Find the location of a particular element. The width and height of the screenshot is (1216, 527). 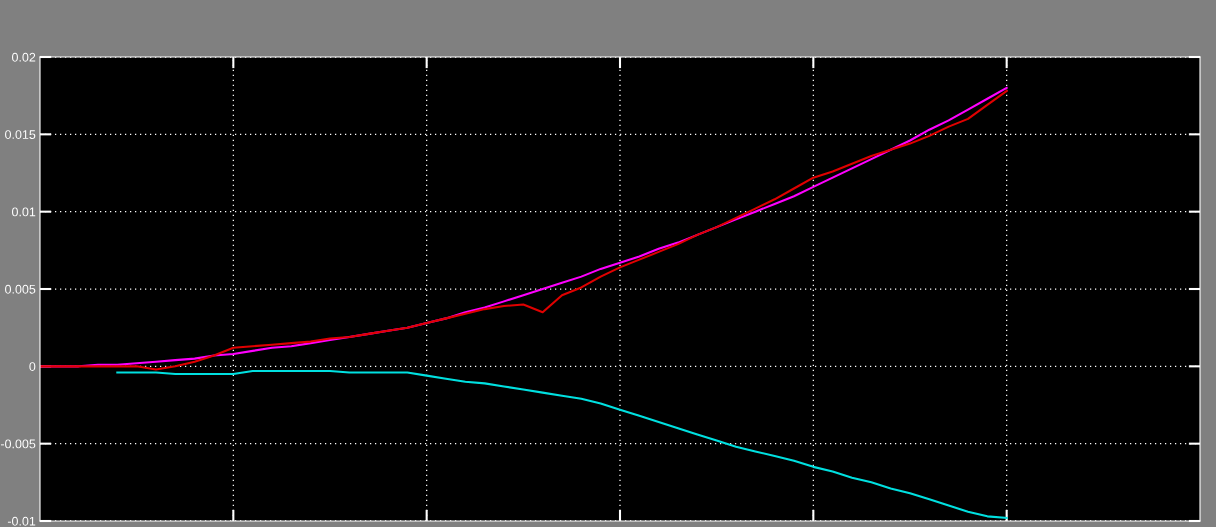

y-tick-label: 0.005 is located at coordinates (20, 289).